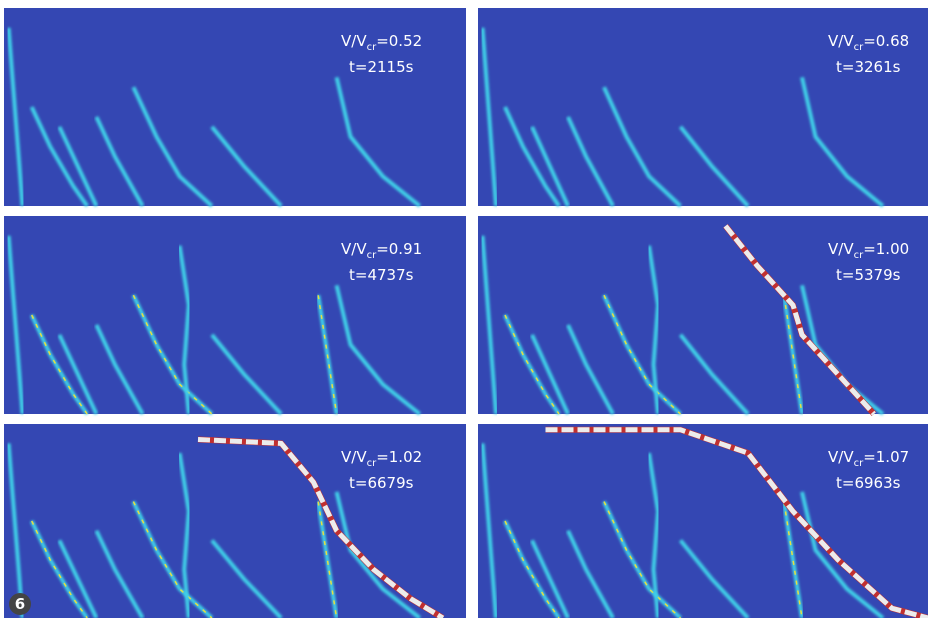  I want to click on ratio-value: =1.07, so click(886, 457).